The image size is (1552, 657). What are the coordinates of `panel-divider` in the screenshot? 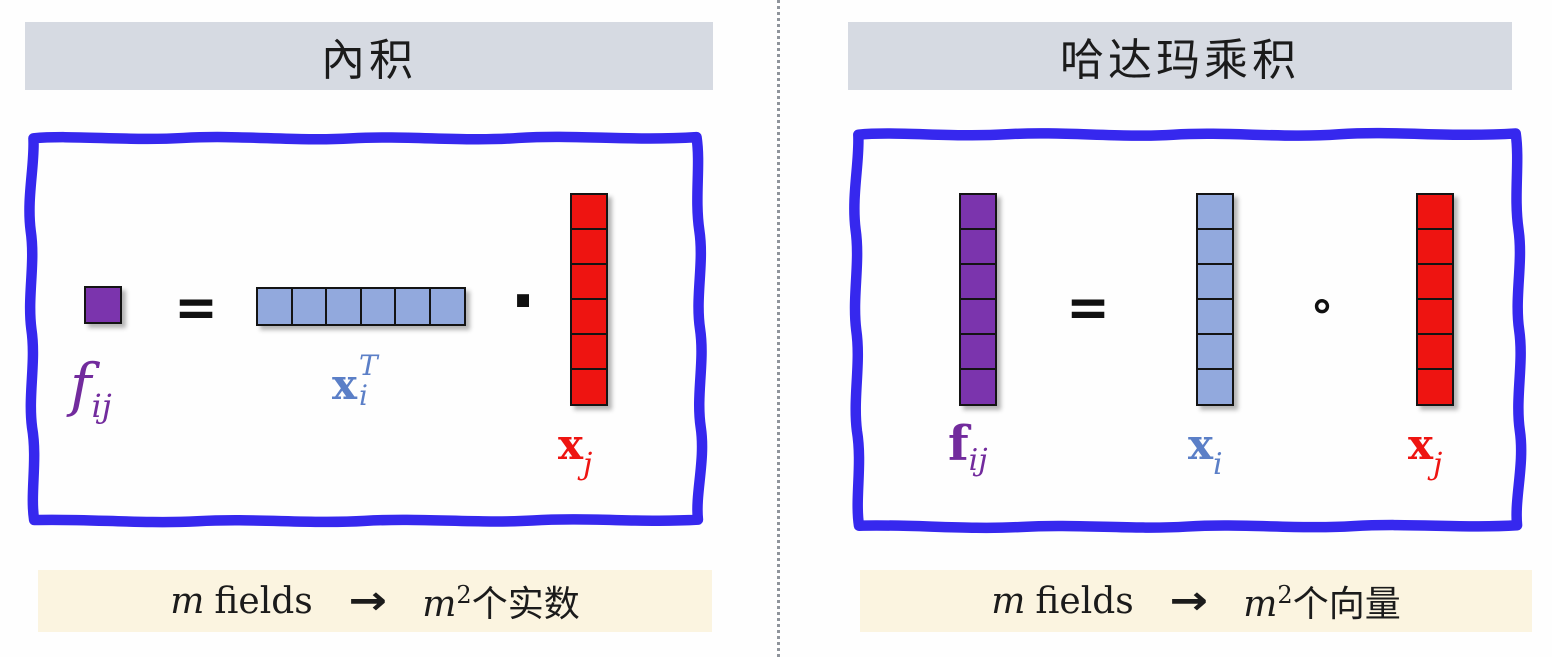 It's located at (778, 328).